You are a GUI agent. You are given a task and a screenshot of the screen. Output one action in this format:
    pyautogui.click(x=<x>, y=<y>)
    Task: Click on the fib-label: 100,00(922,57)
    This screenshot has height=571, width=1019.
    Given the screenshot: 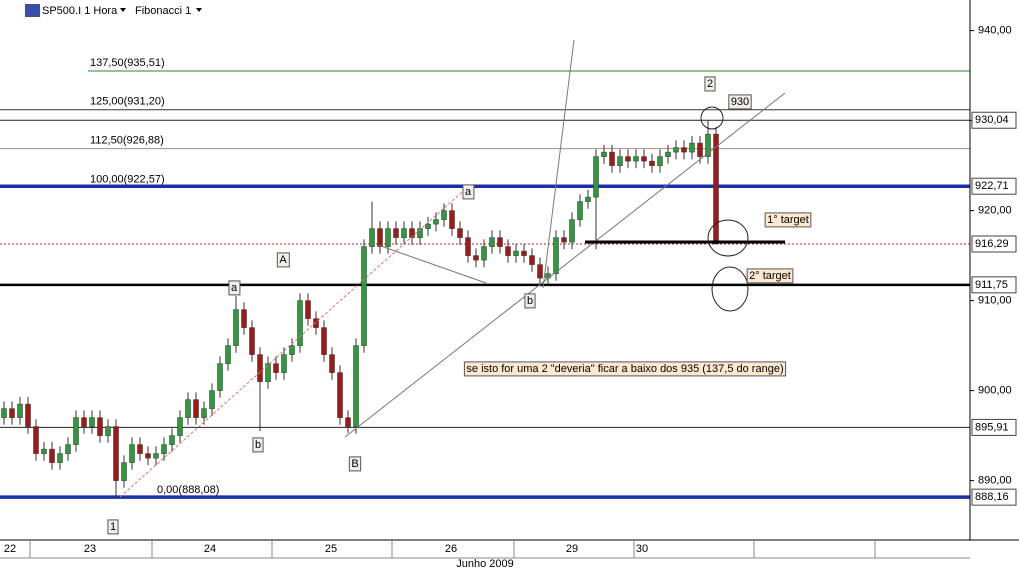 What is the action you would take?
    pyautogui.click(x=127, y=179)
    